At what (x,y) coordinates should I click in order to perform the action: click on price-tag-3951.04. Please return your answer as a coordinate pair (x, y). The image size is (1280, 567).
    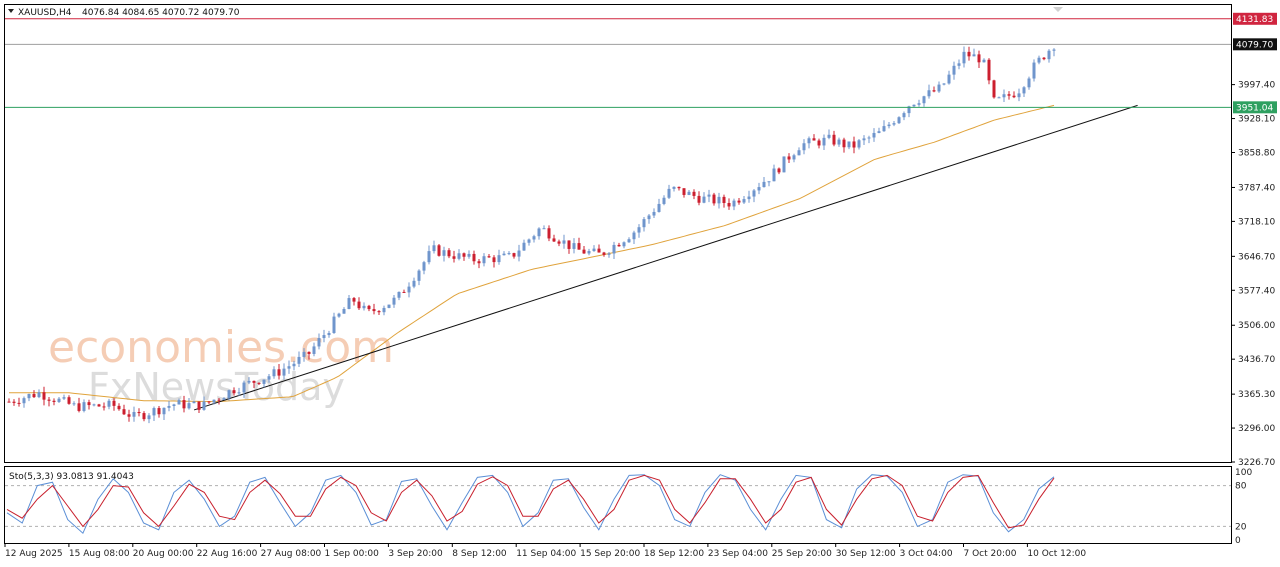
    Looking at the image, I should click on (1255, 107).